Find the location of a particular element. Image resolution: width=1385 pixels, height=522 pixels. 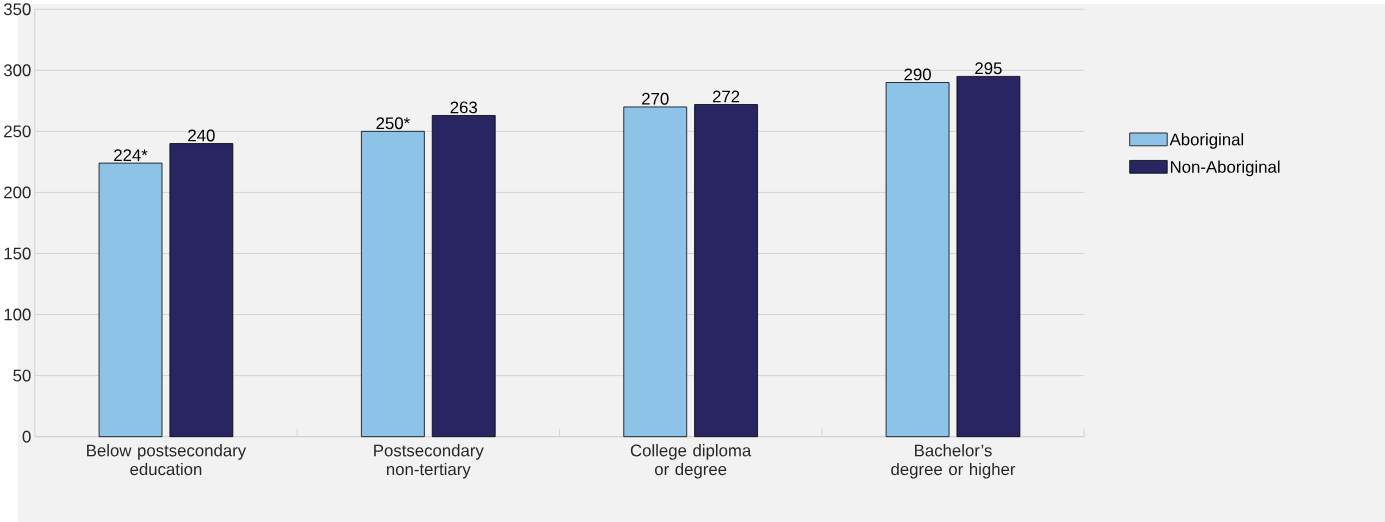

data-label: 295 is located at coordinates (988, 68).